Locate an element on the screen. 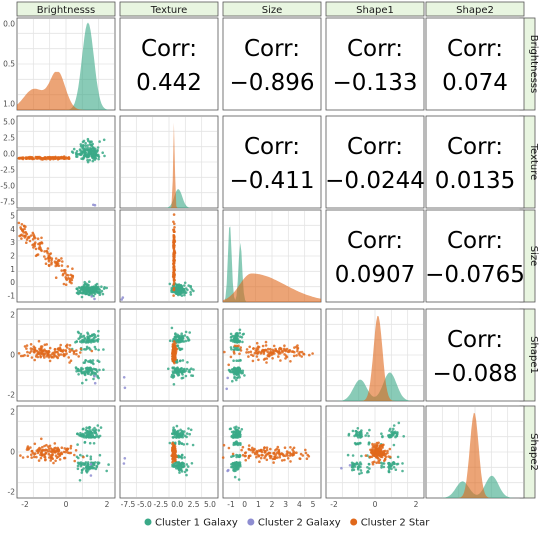 The width and height of the screenshot is (540, 535). corr-cell: Corr: 0.0135 is located at coordinates (475, 164).